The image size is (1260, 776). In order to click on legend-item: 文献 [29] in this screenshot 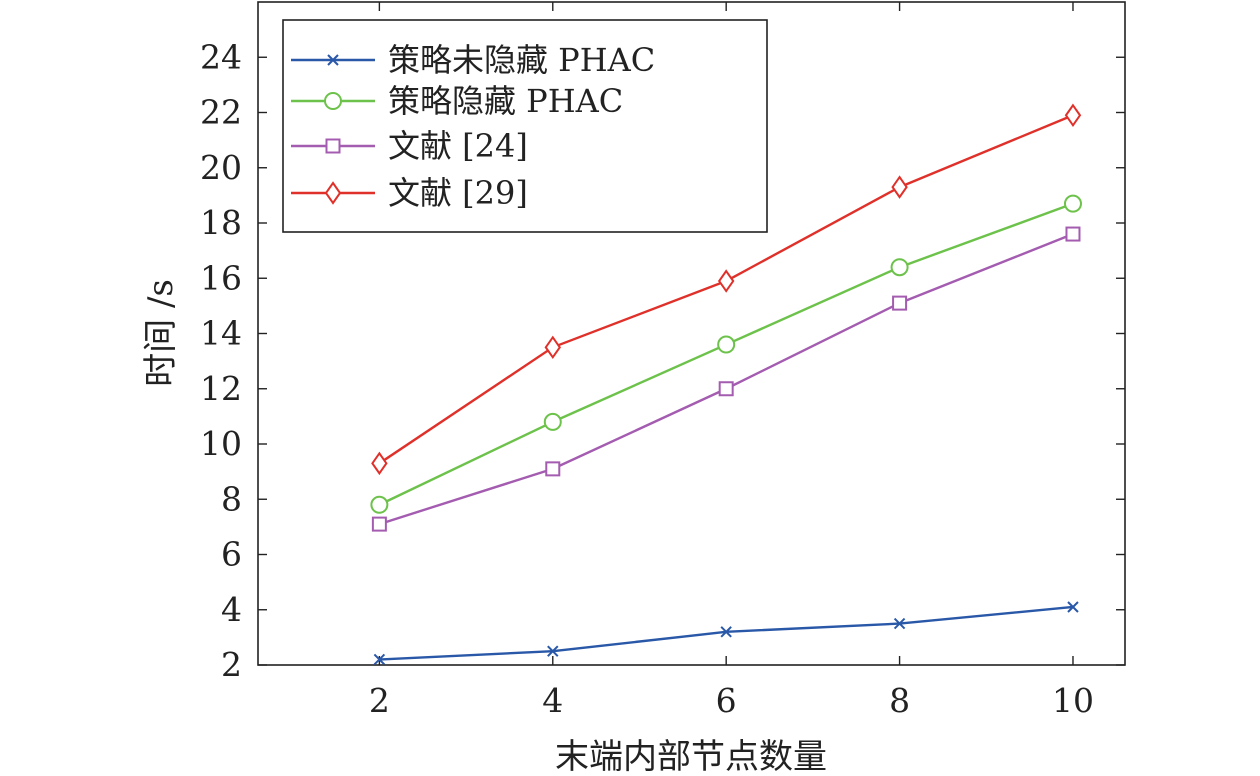, I will do `click(409, 193)`.